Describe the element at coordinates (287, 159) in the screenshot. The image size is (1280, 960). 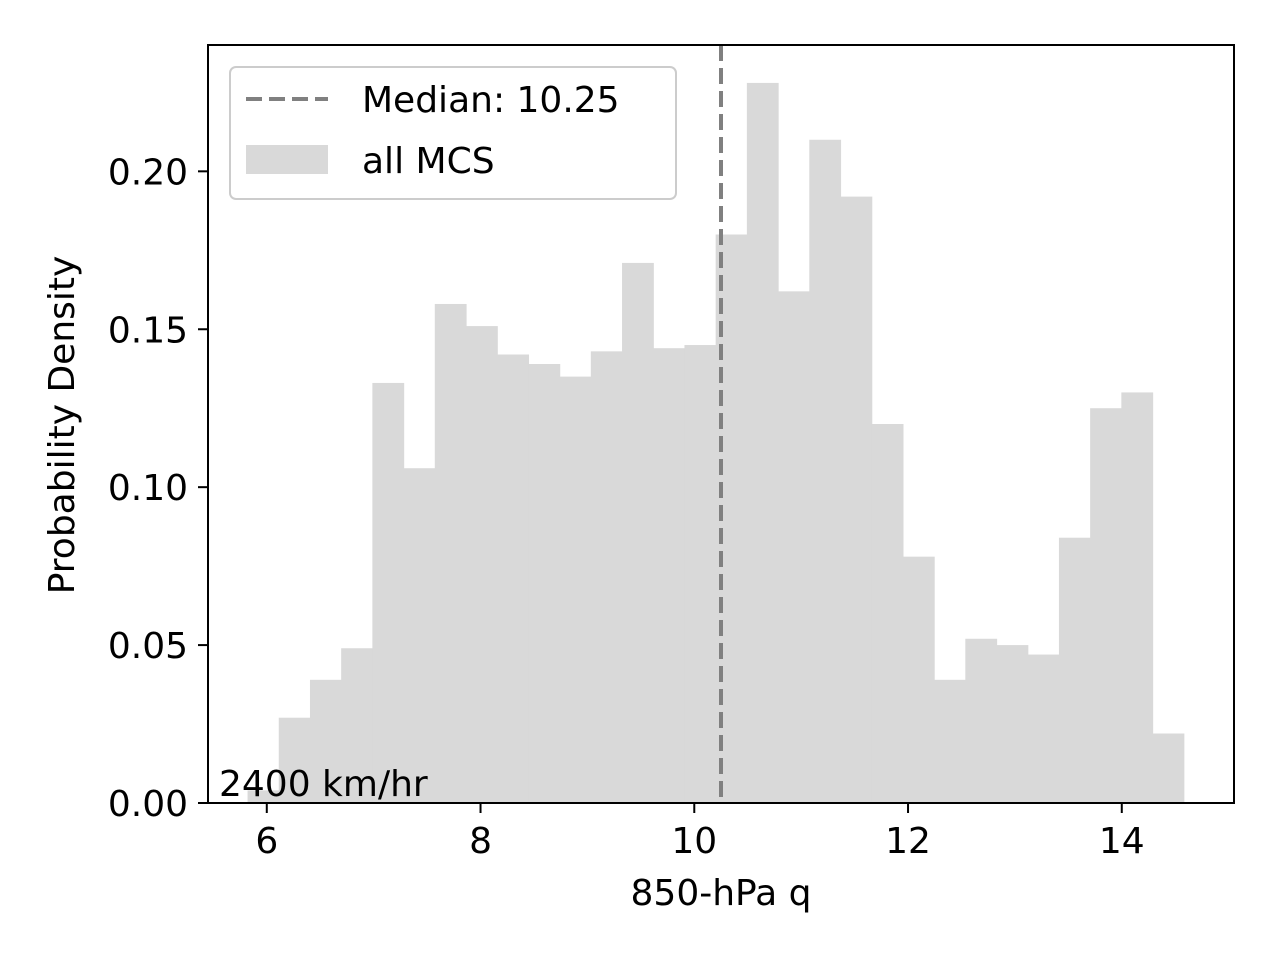
I see `legend-hist-swatch` at that location.